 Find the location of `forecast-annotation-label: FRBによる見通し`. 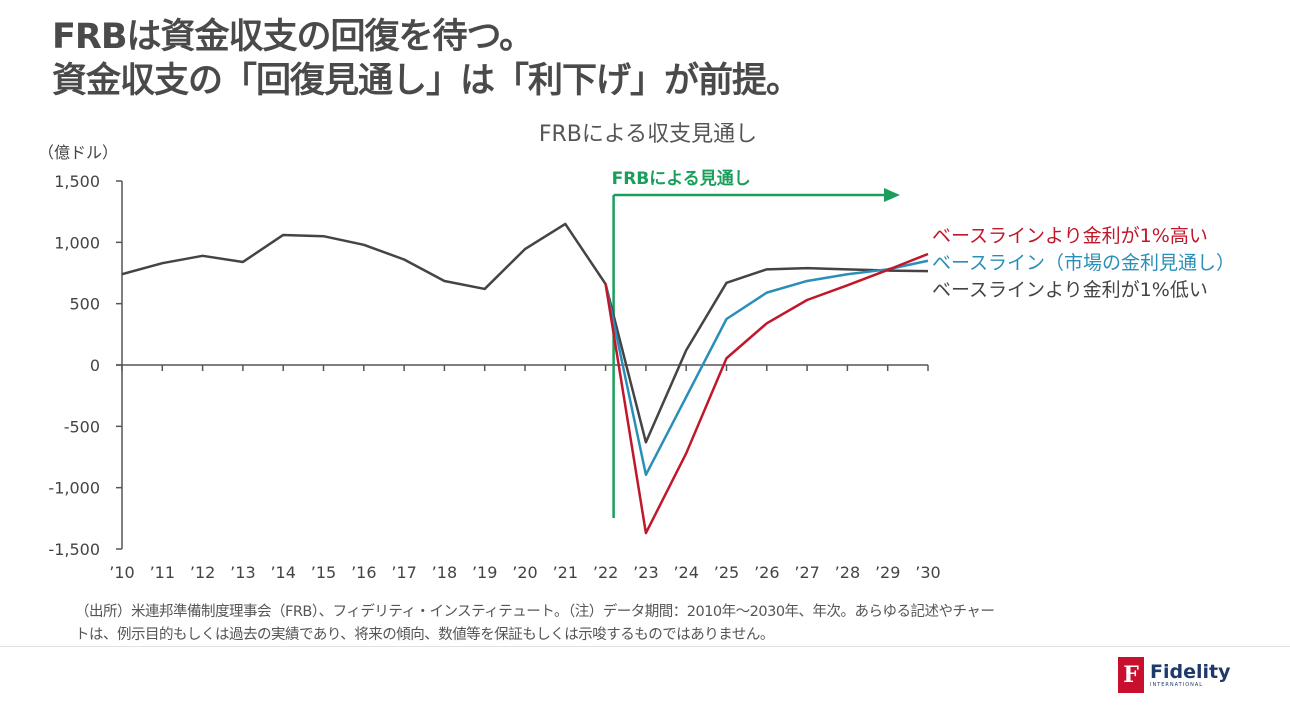

forecast-annotation-label: FRBによる見通し is located at coordinates (681, 179).